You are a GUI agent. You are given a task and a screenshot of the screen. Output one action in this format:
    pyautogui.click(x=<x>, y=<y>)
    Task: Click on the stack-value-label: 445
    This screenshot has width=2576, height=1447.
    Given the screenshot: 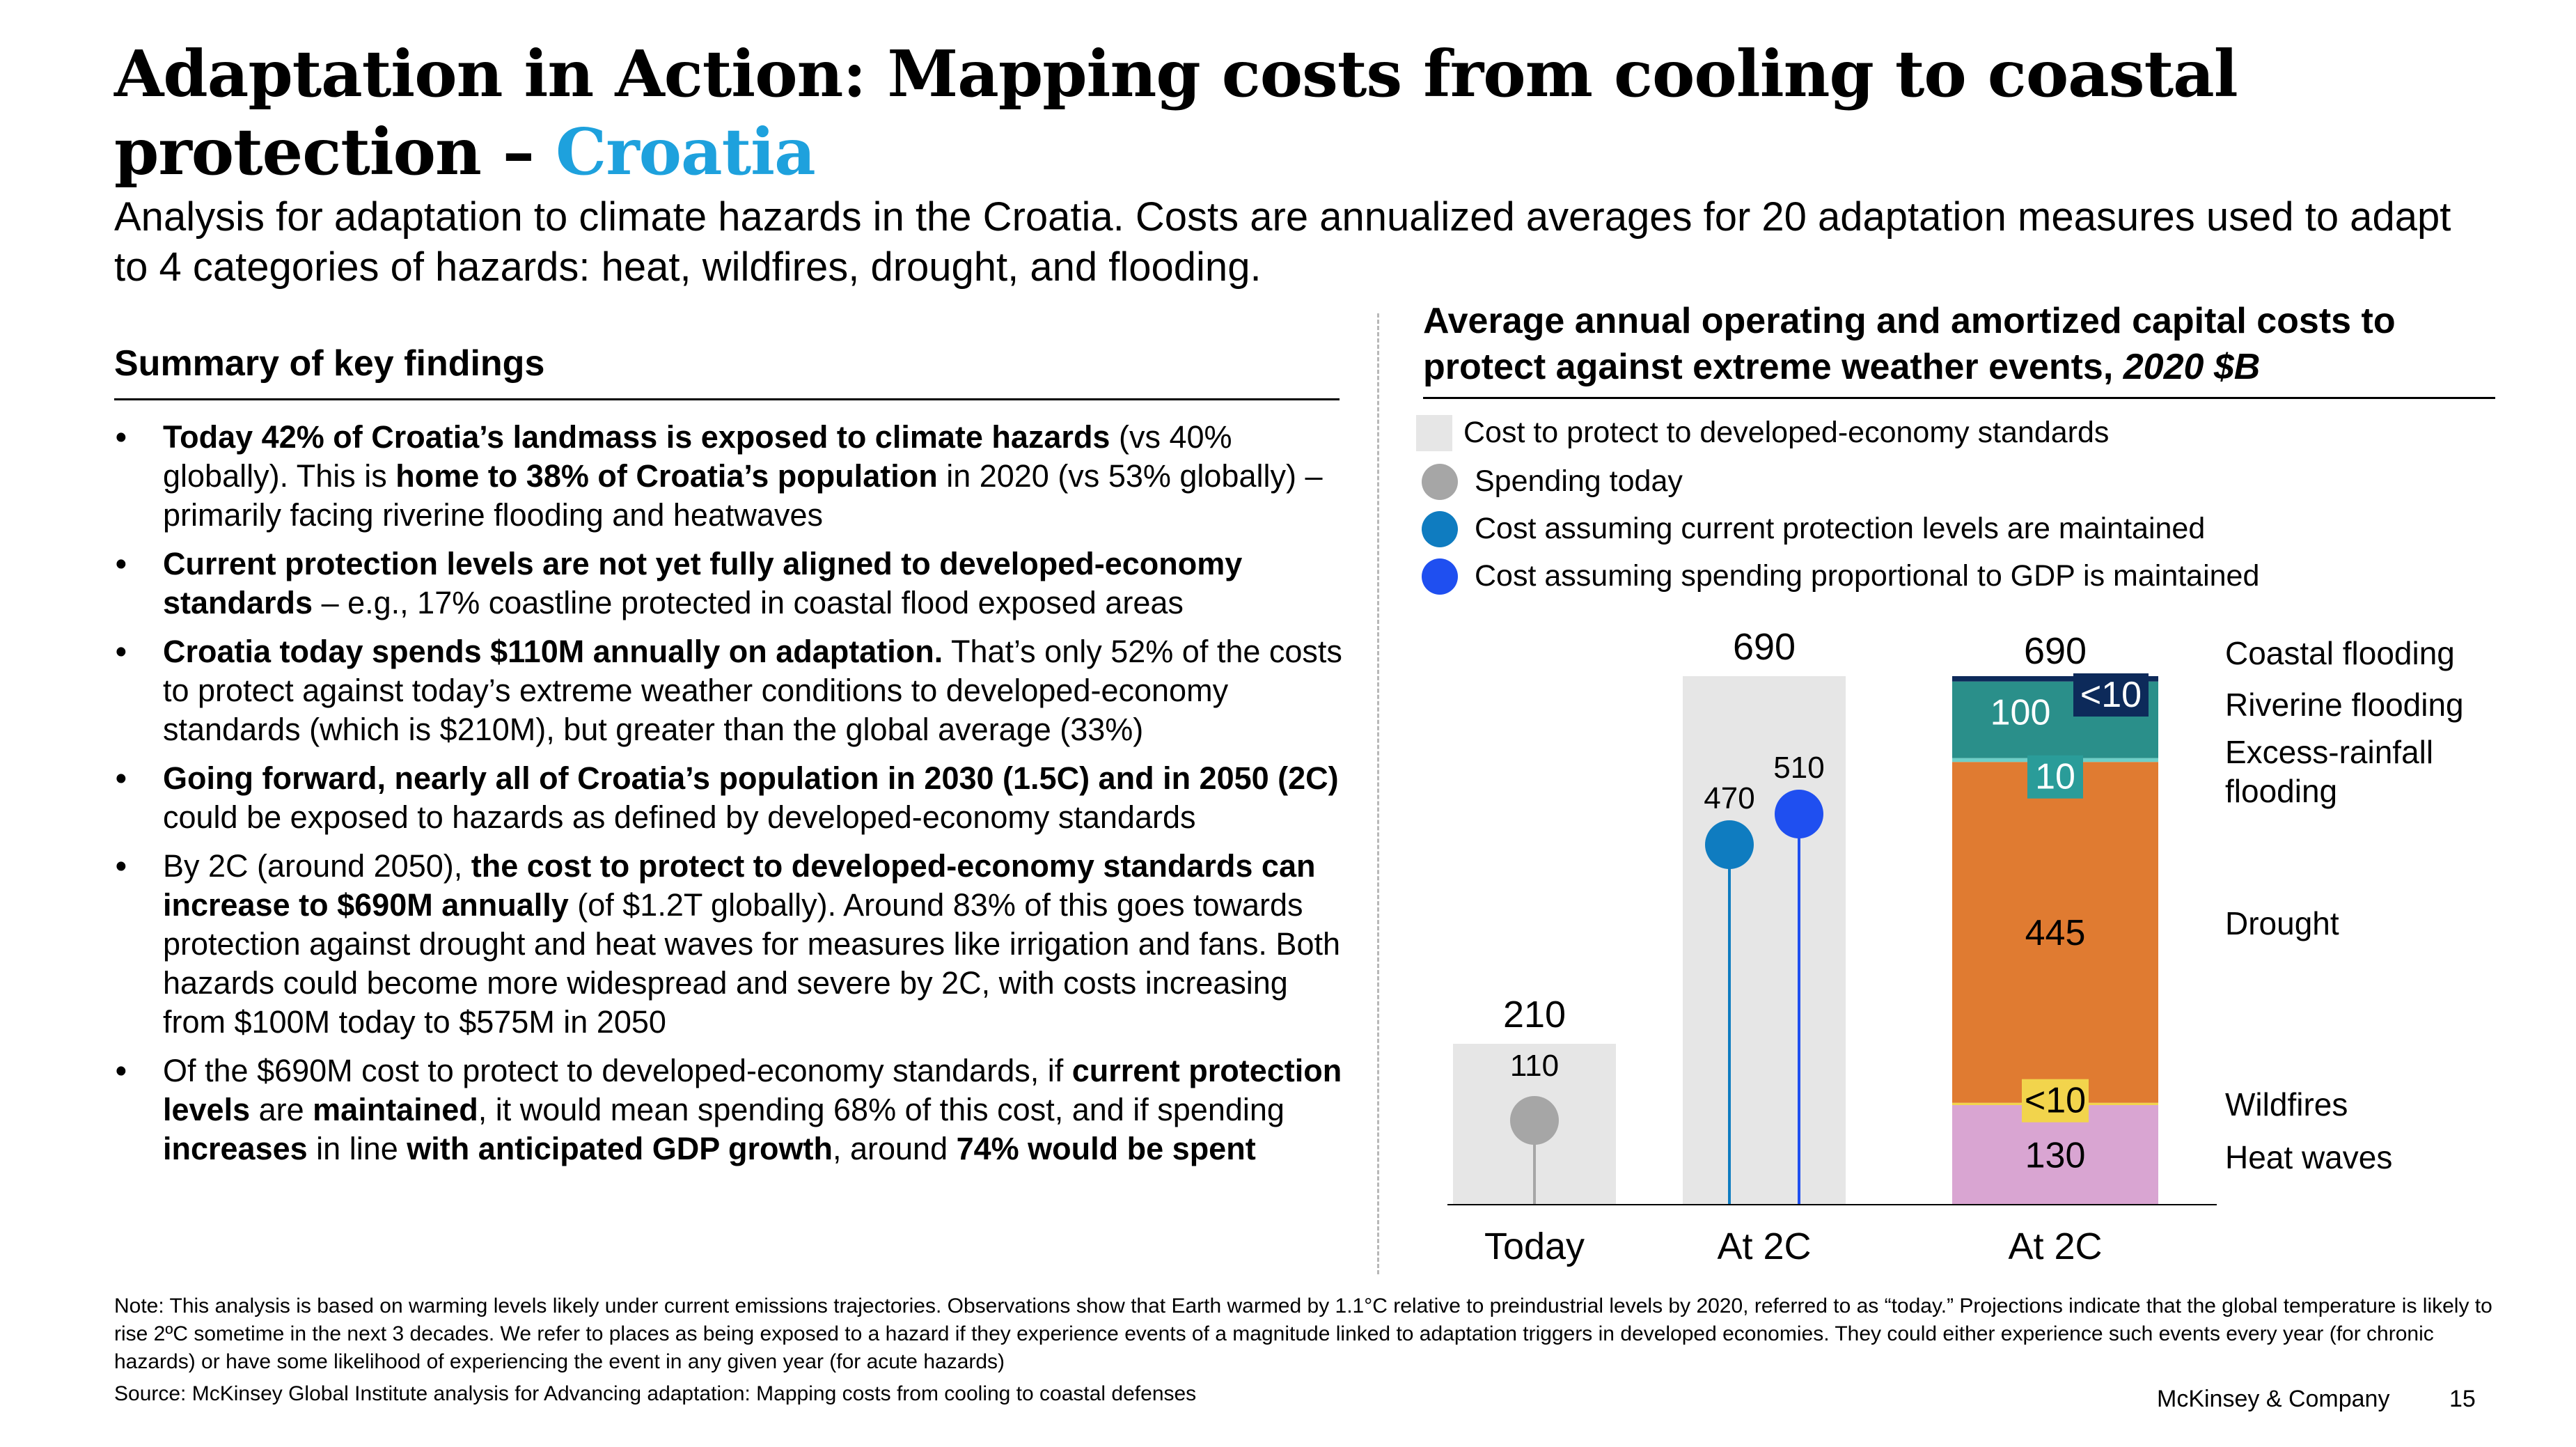 What is the action you would take?
    pyautogui.click(x=2055, y=933)
    